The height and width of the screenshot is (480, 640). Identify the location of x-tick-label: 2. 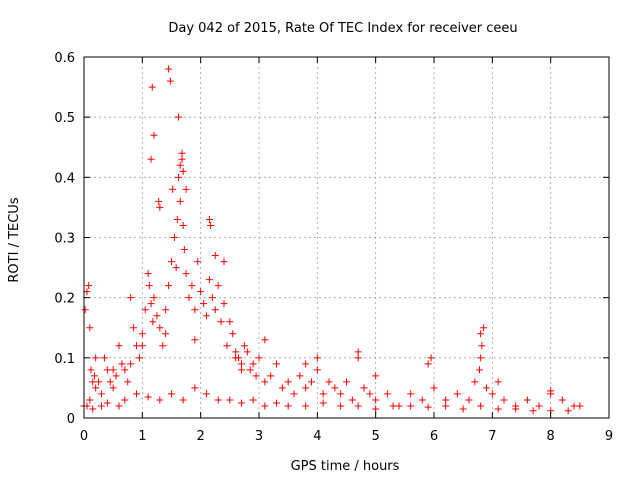
(201, 436).